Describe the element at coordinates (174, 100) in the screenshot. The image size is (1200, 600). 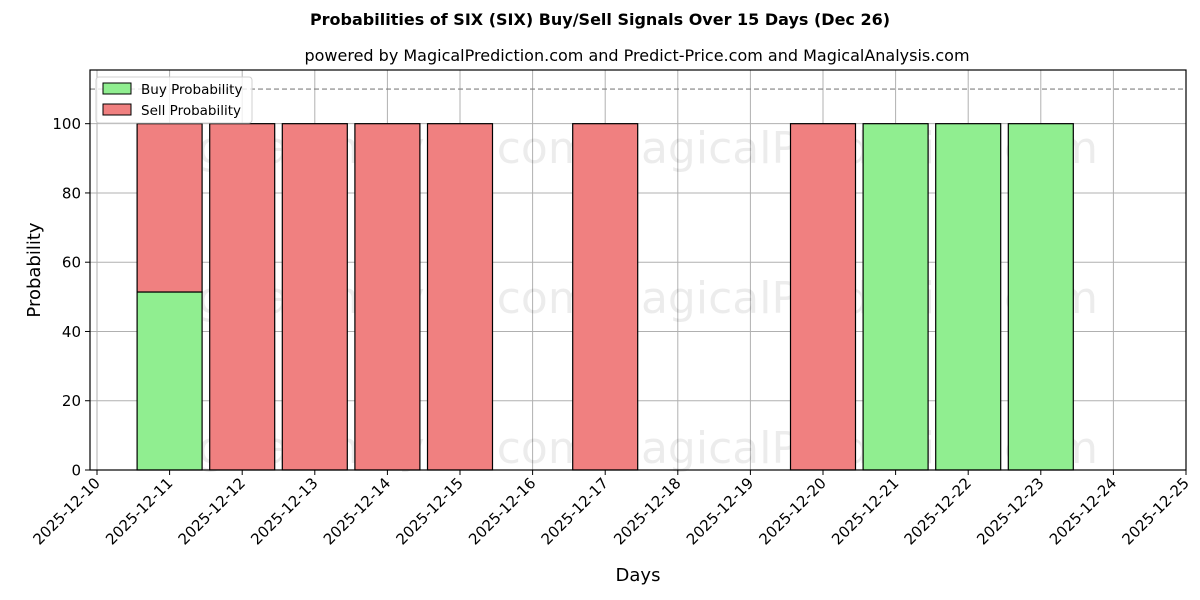
I see `legend: Buy Probability Sell Probability` at that location.